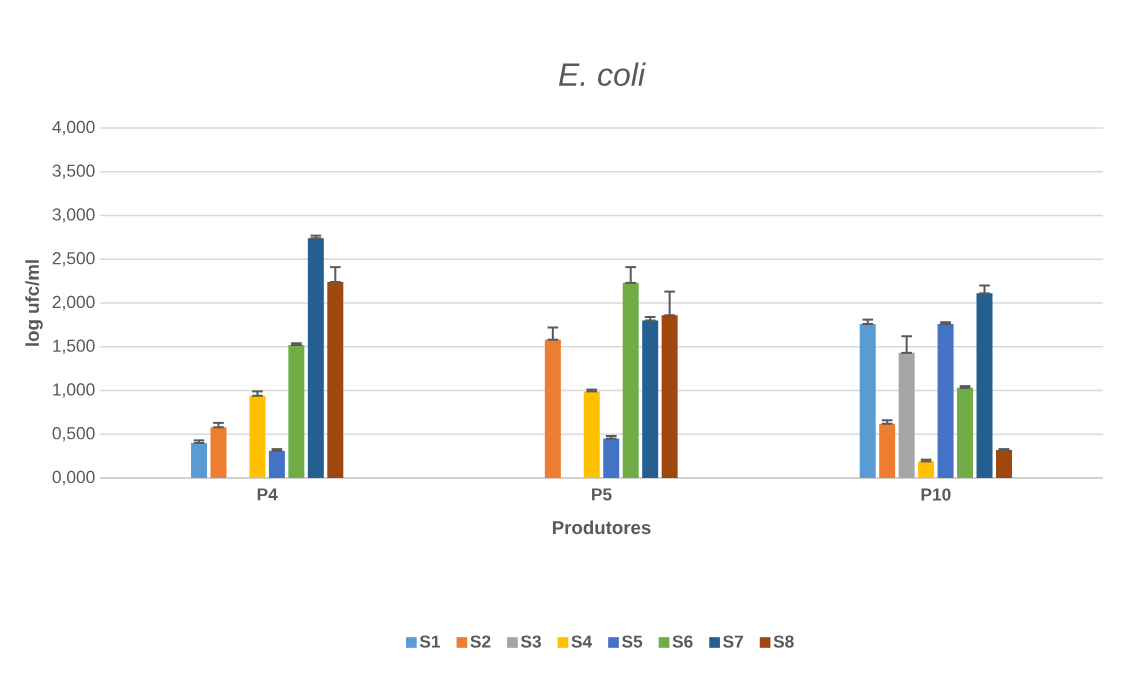 Image resolution: width=1126 pixels, height=681 pixels. I want to click on legend-label: S1, so click(430, 641).